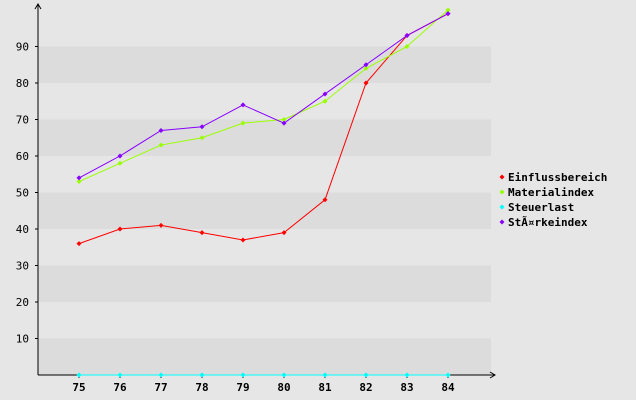 The width and height of the screenshot is (636, 400). Describe the element at coordinates (548, 222) in the screenshot. I see `legend-label: StÃ¤rkeindex` at that location.